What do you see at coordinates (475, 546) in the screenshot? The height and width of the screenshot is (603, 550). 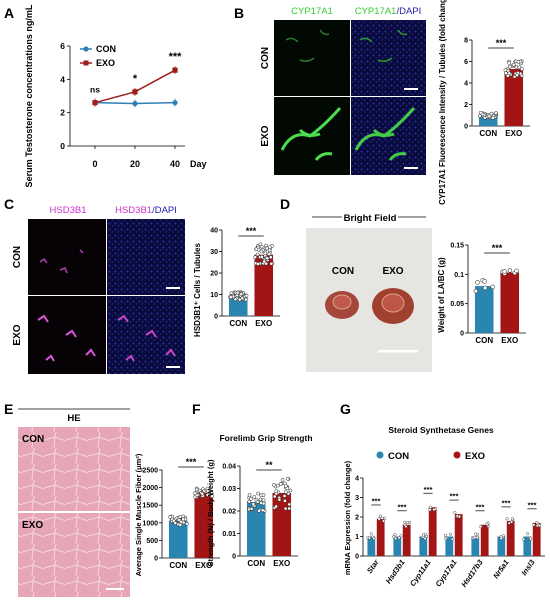 I see `bar-hsd17b3-con` at bounding box center [475, 546].